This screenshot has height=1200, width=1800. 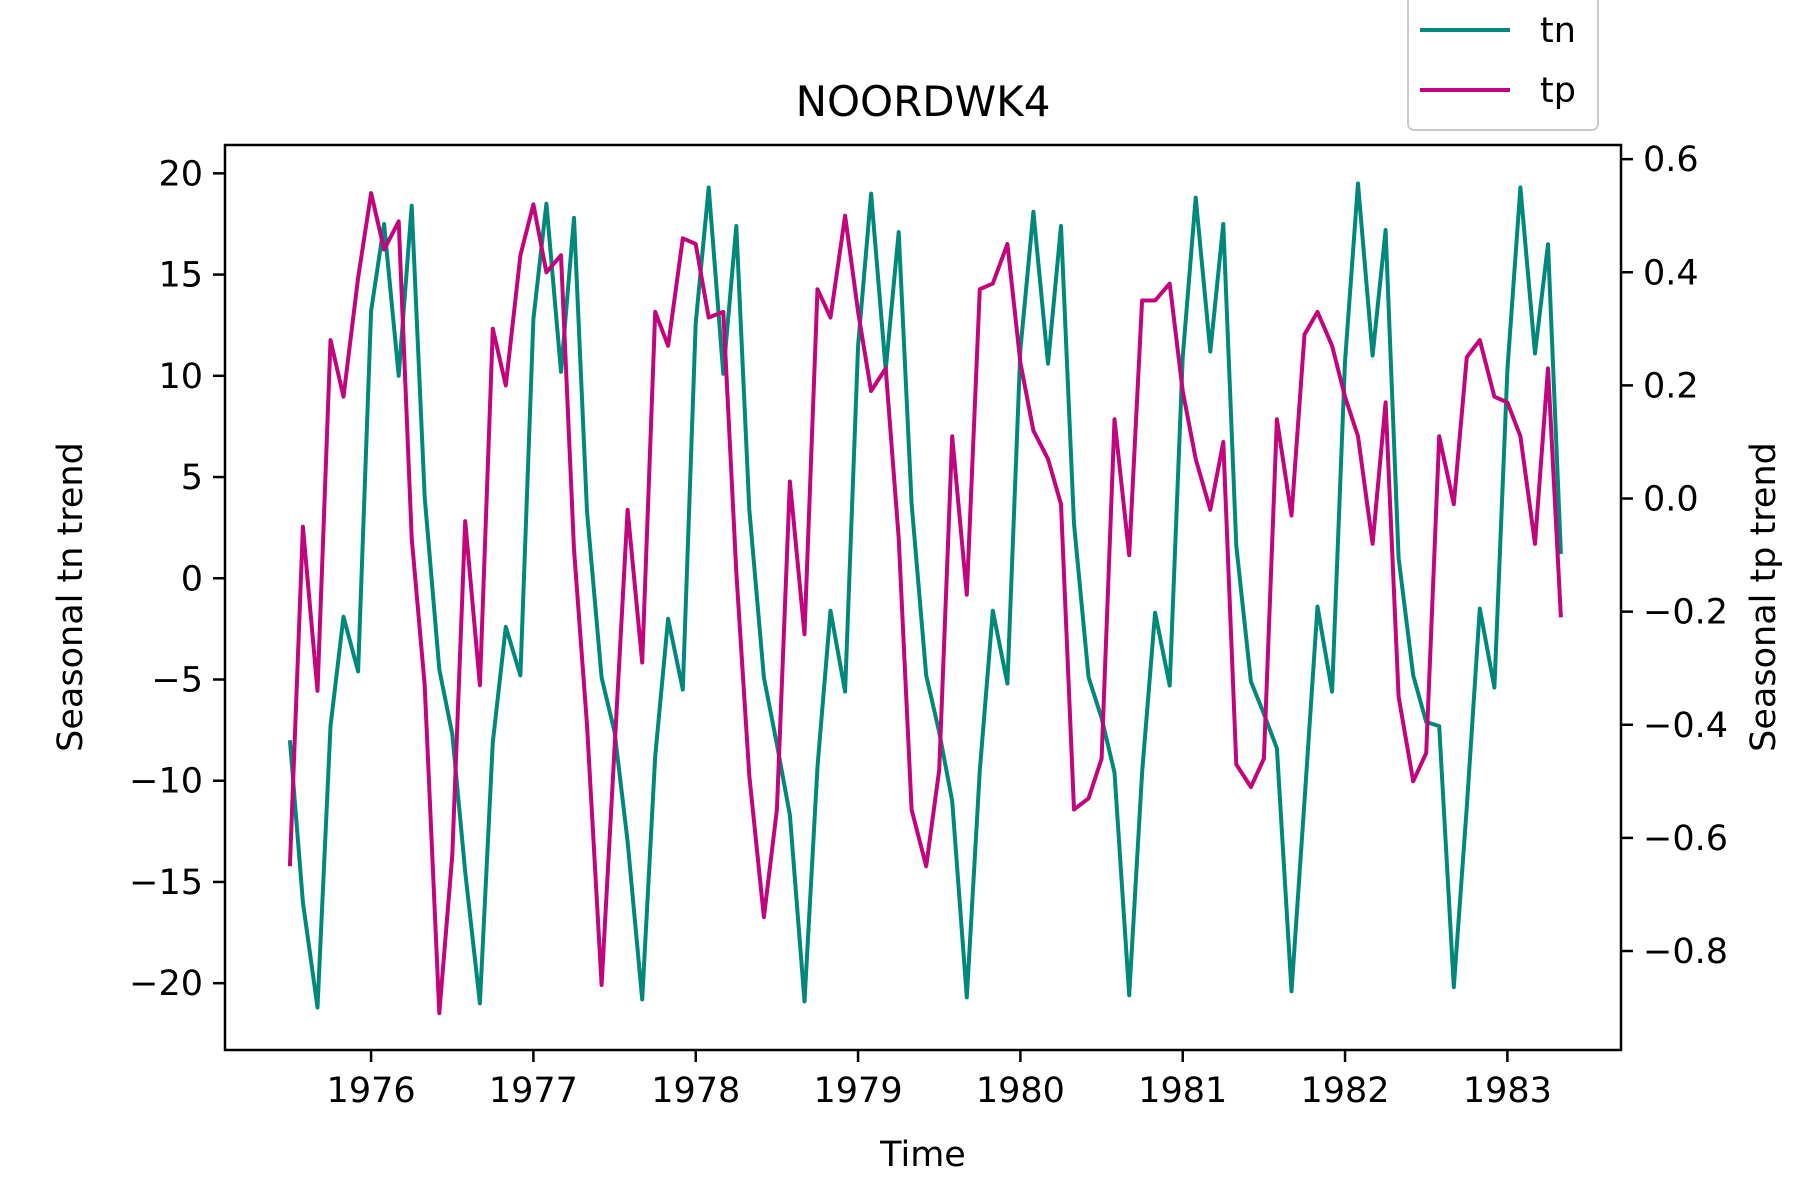 What do you see at coordinates (1685, 839) in the screenshot?
I see `y-right-tick-label: −0.6` at bounding box center [1685, 839].